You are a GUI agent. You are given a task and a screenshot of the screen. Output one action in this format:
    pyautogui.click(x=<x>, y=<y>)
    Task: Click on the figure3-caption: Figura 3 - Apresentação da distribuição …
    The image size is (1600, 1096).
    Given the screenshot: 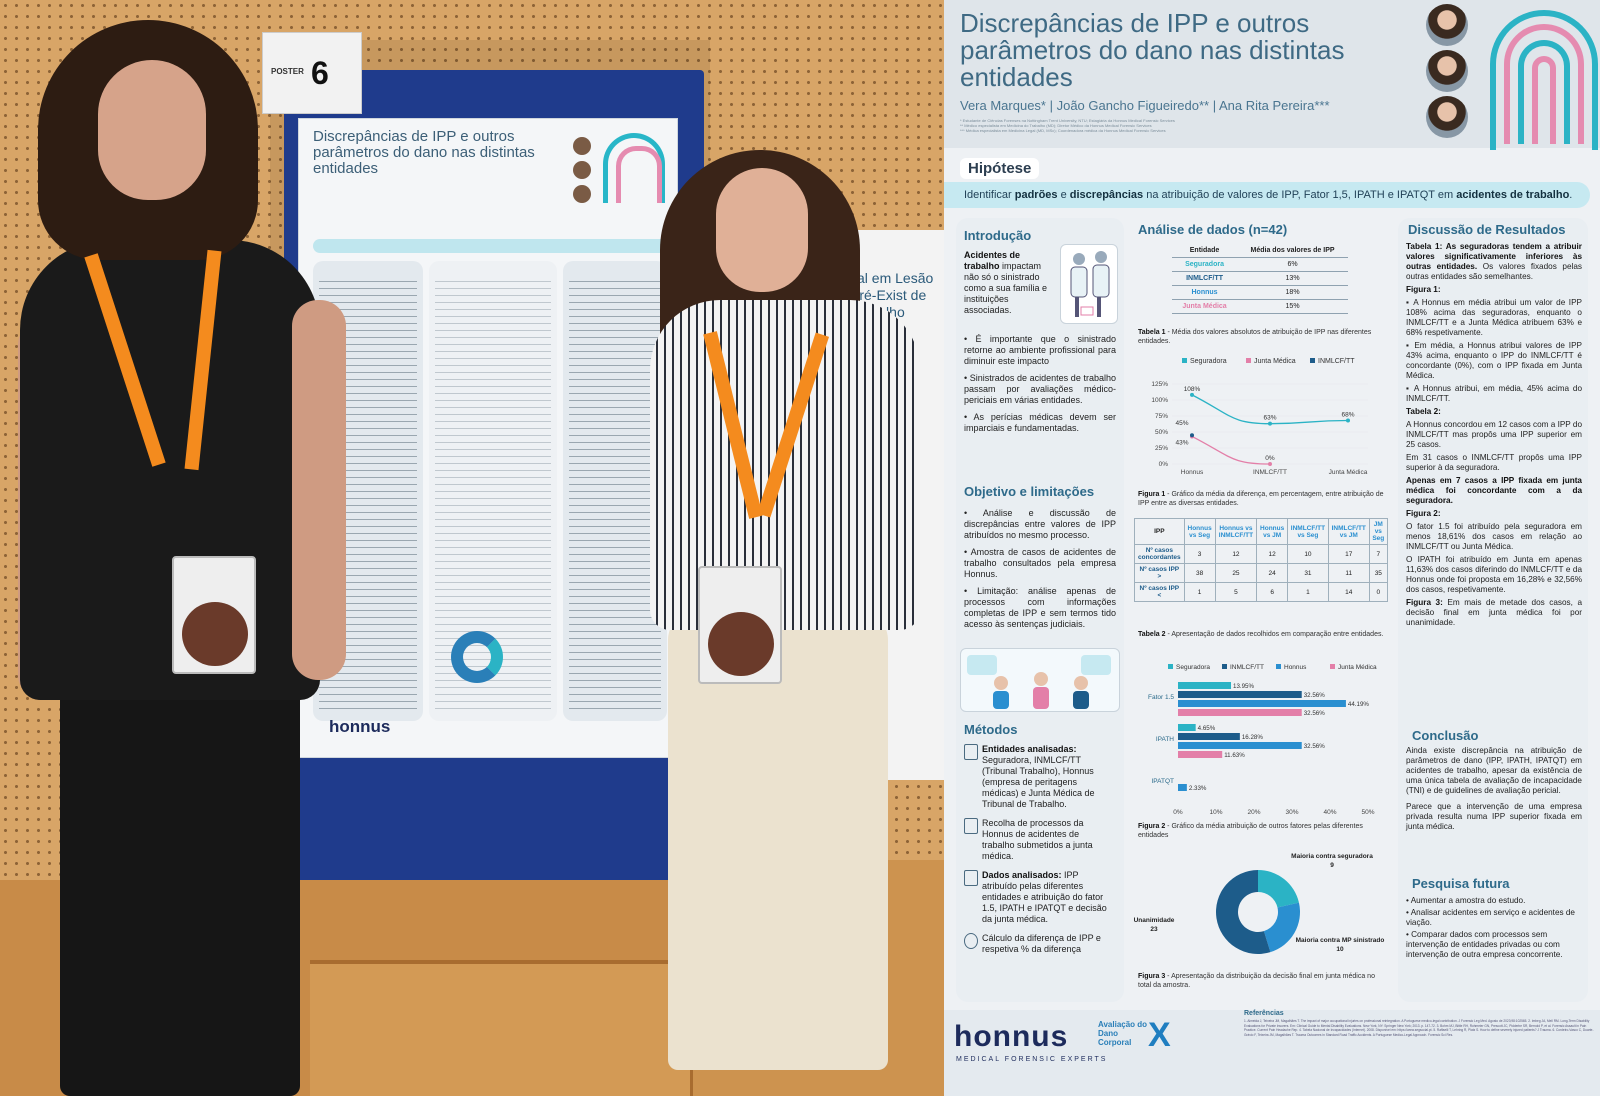 What is the action you would take?
    pyautogui.click(x=1256, y=981)
    